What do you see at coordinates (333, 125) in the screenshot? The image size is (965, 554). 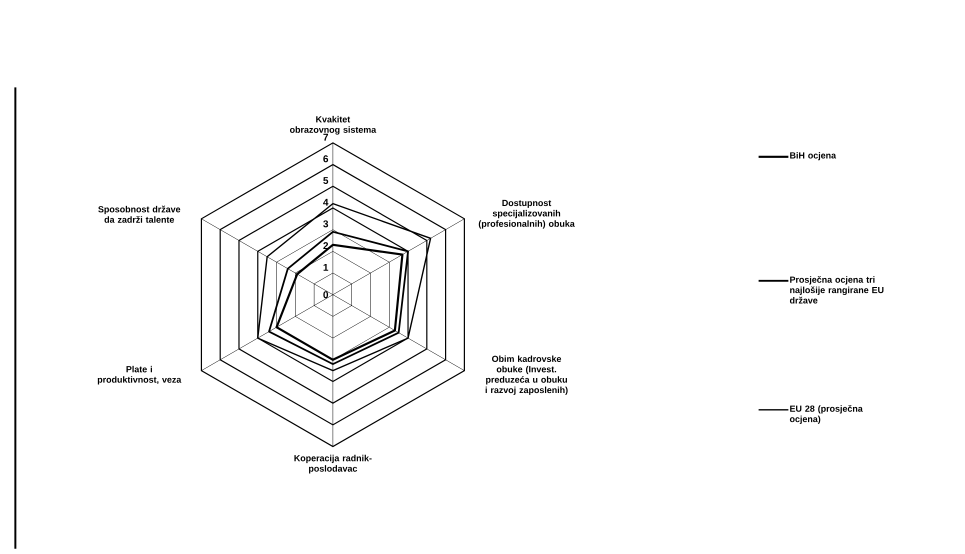 I see `spoke-label: Kvakitet obrazovnog sistema` at bounding box center [333, 125].